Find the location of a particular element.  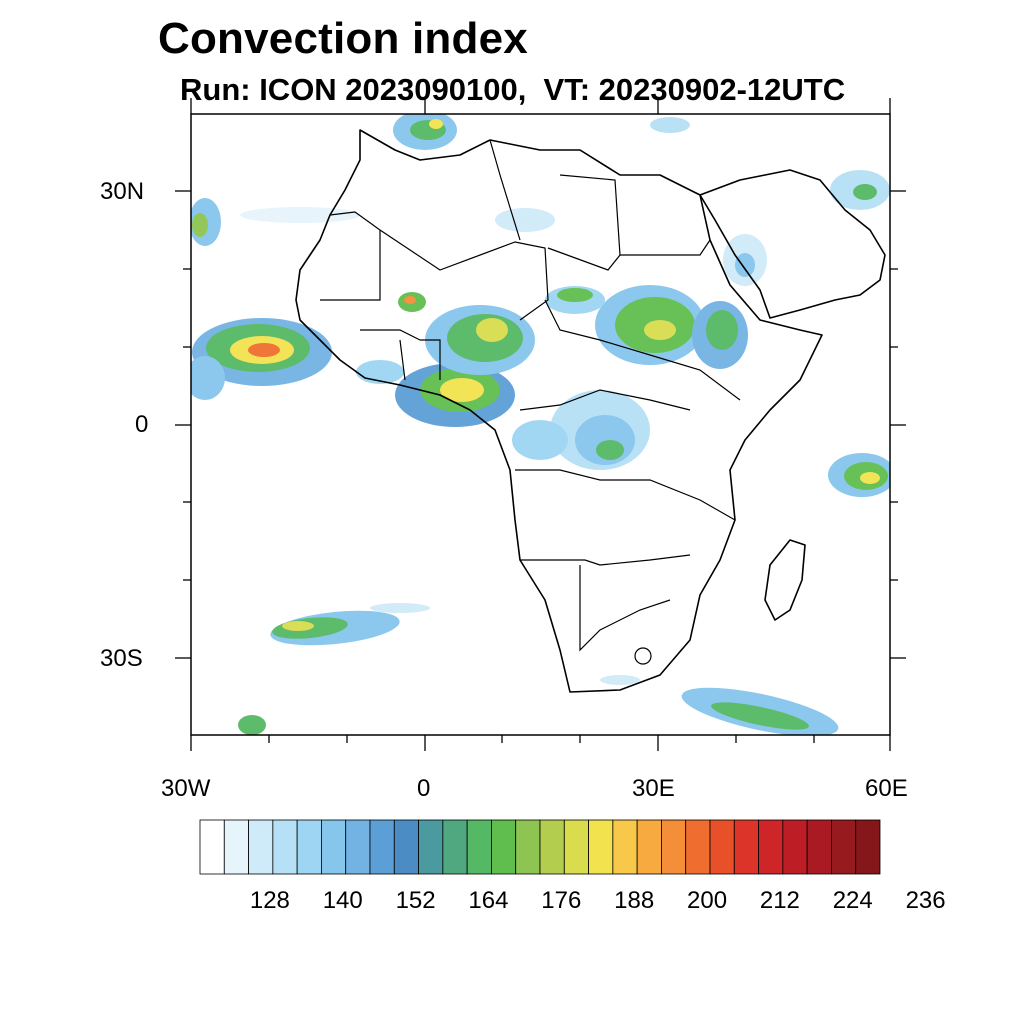

y-tick-label-30n: 30N is located at coordinates (122, 191).